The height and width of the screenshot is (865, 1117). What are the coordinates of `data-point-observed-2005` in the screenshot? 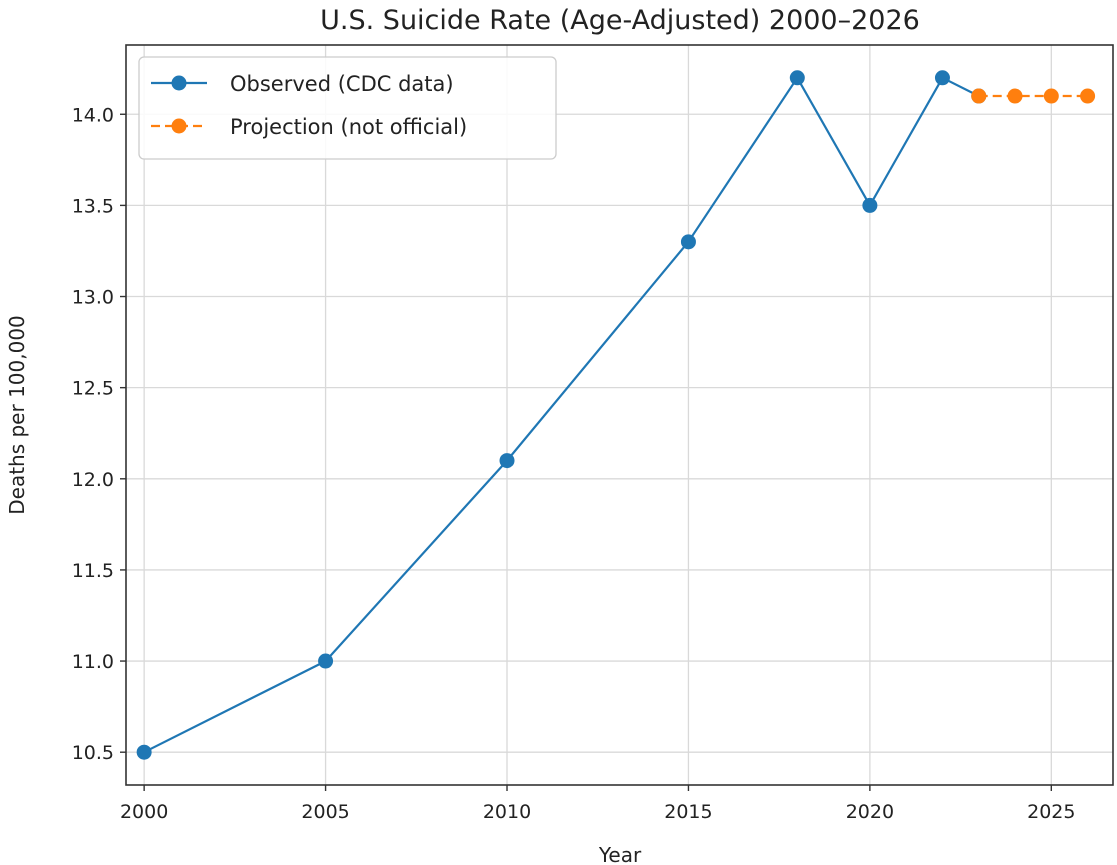 It's located at (326, 661).